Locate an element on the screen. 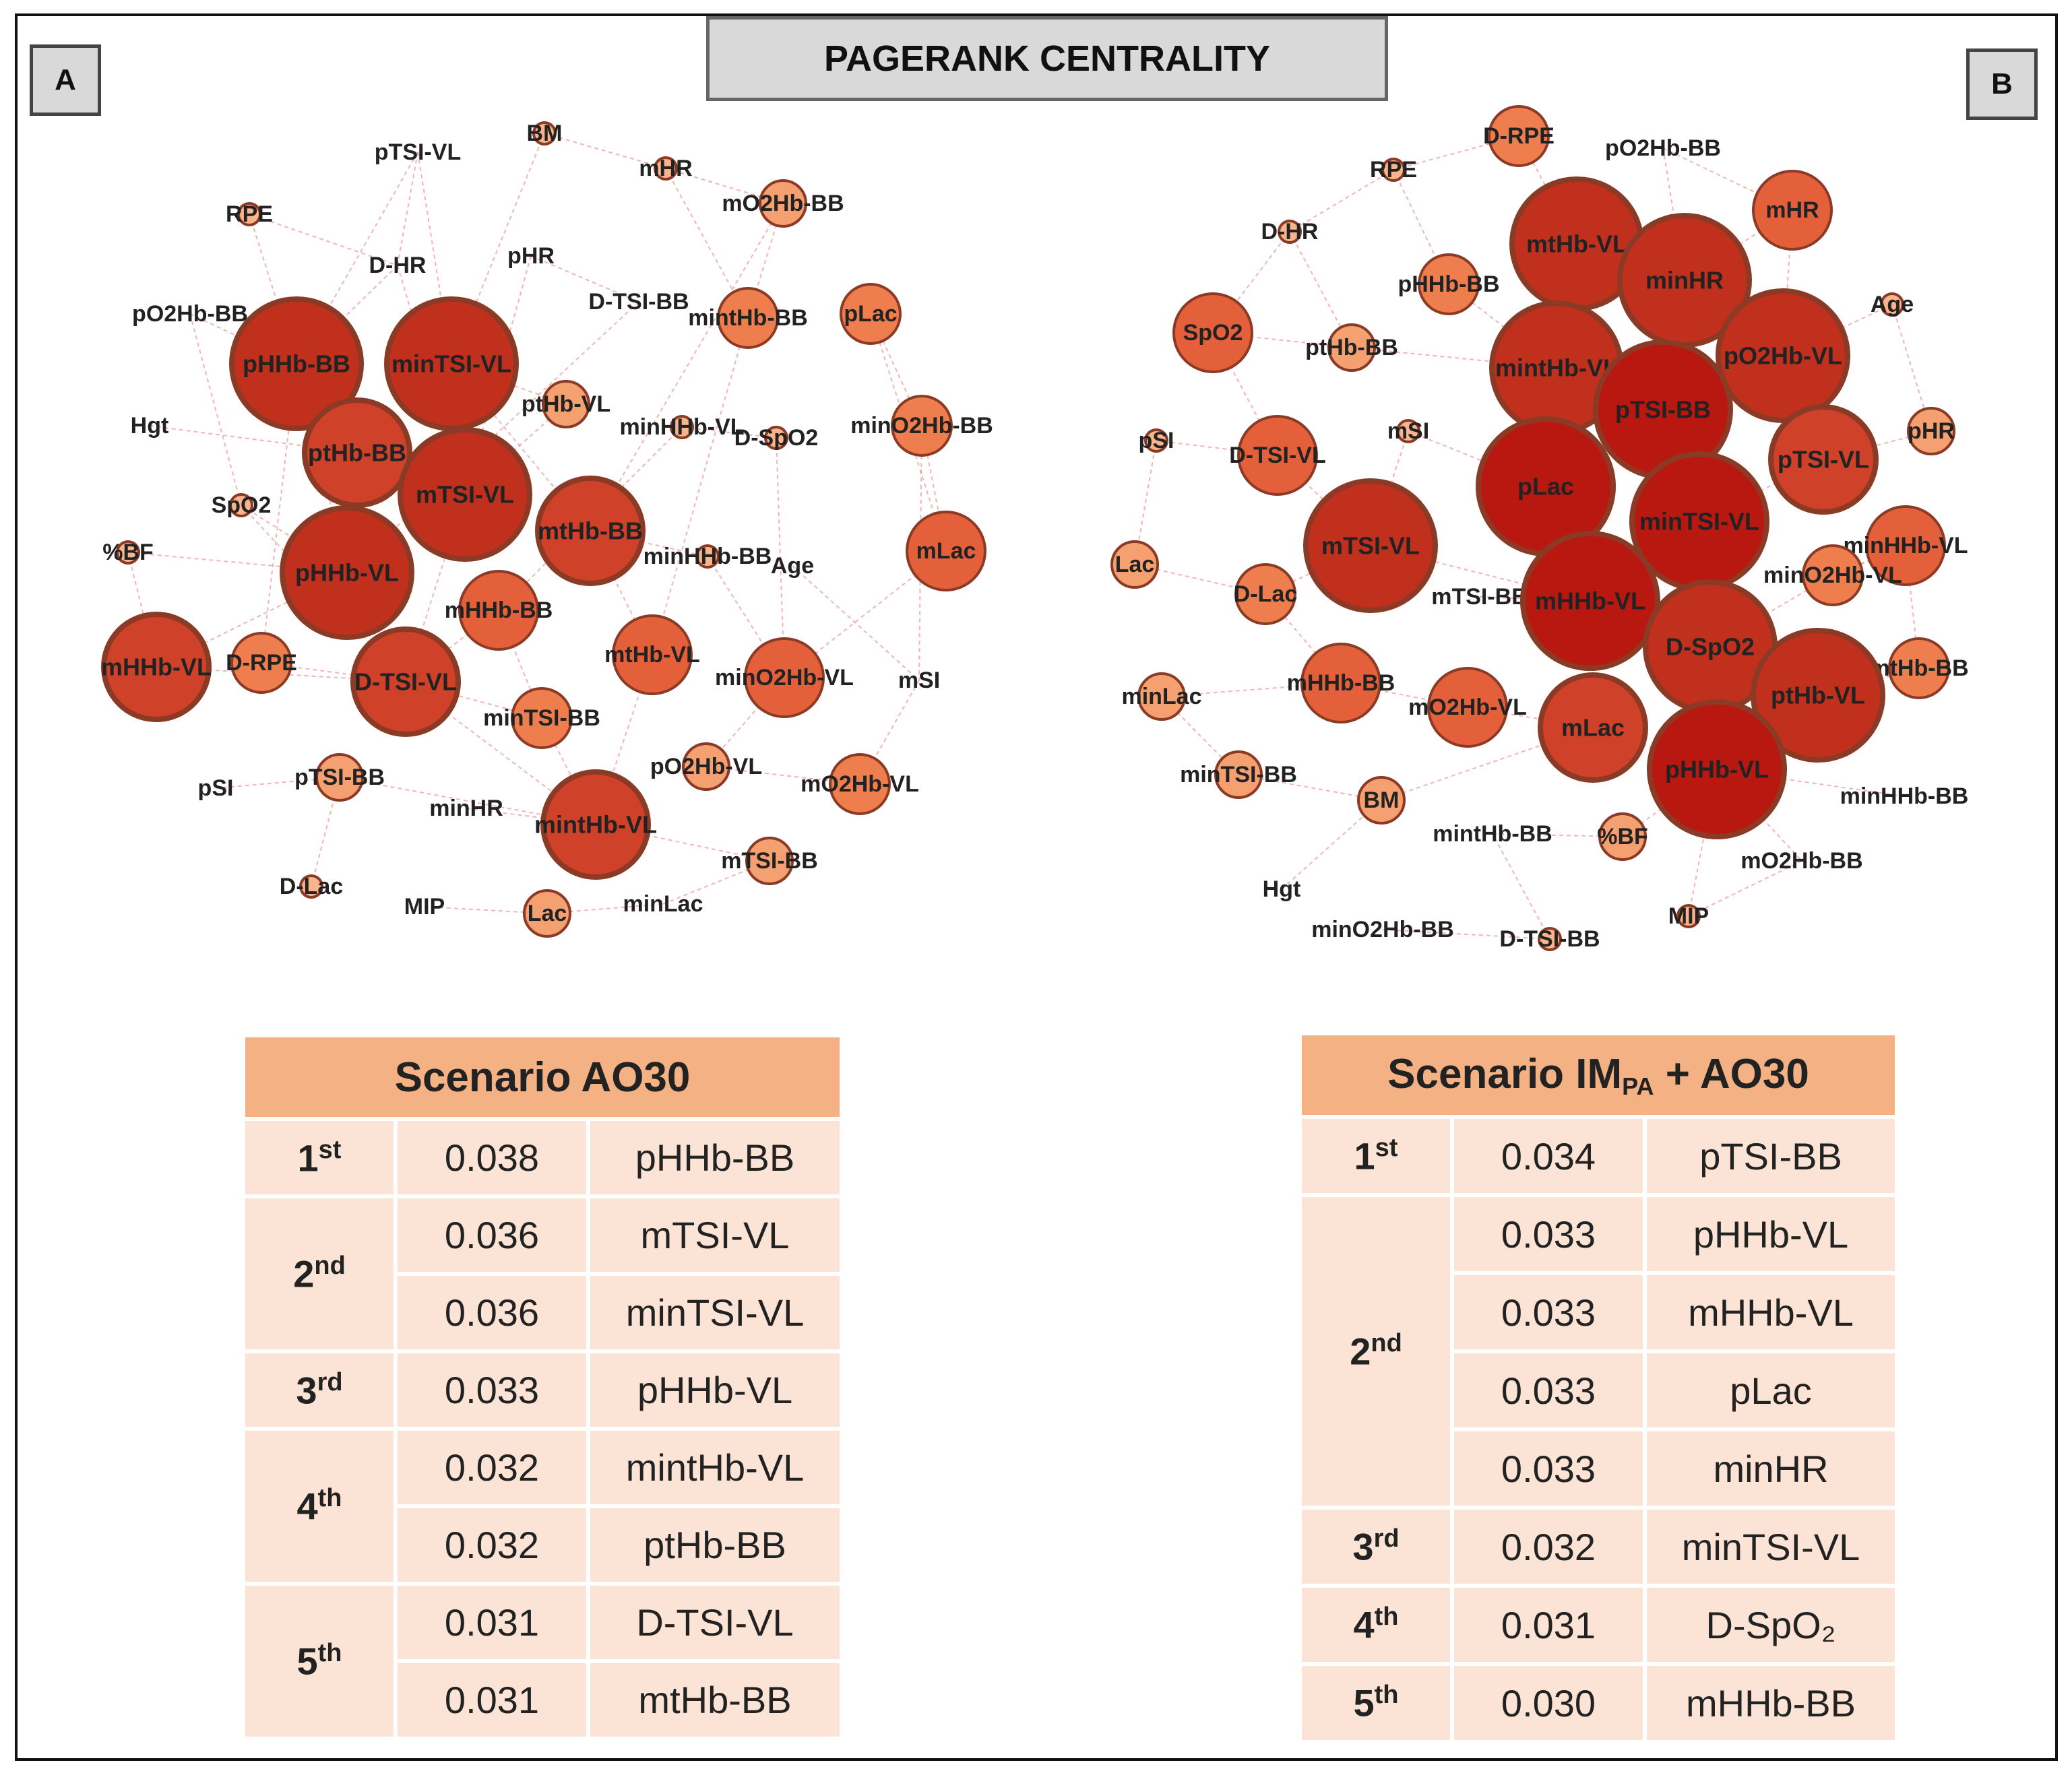  table-row: 4th 0.031 D-SpO₂ is located at coordinates (1598, 1627).